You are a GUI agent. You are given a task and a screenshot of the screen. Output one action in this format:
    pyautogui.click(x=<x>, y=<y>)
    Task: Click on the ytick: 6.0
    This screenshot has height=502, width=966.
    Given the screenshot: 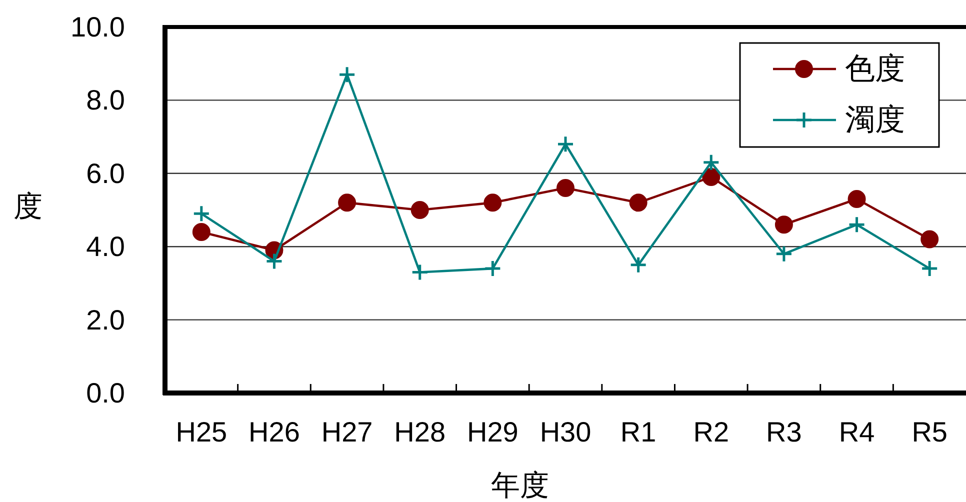 What is the action you would take?
    pyautogui.click(x=105, y=173)
    